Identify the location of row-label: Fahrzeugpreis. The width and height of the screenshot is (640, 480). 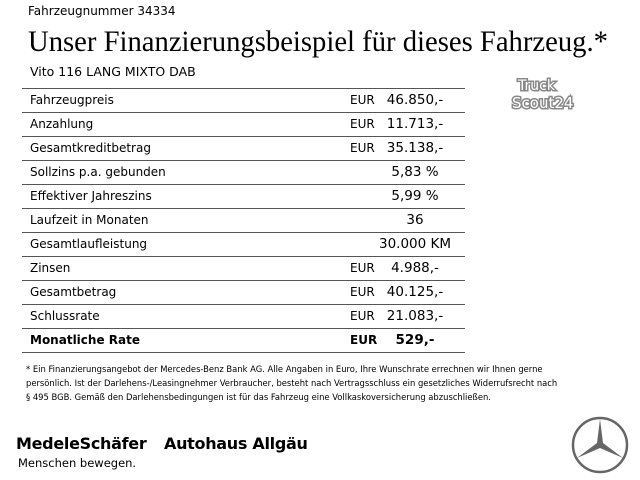
(72, 100).